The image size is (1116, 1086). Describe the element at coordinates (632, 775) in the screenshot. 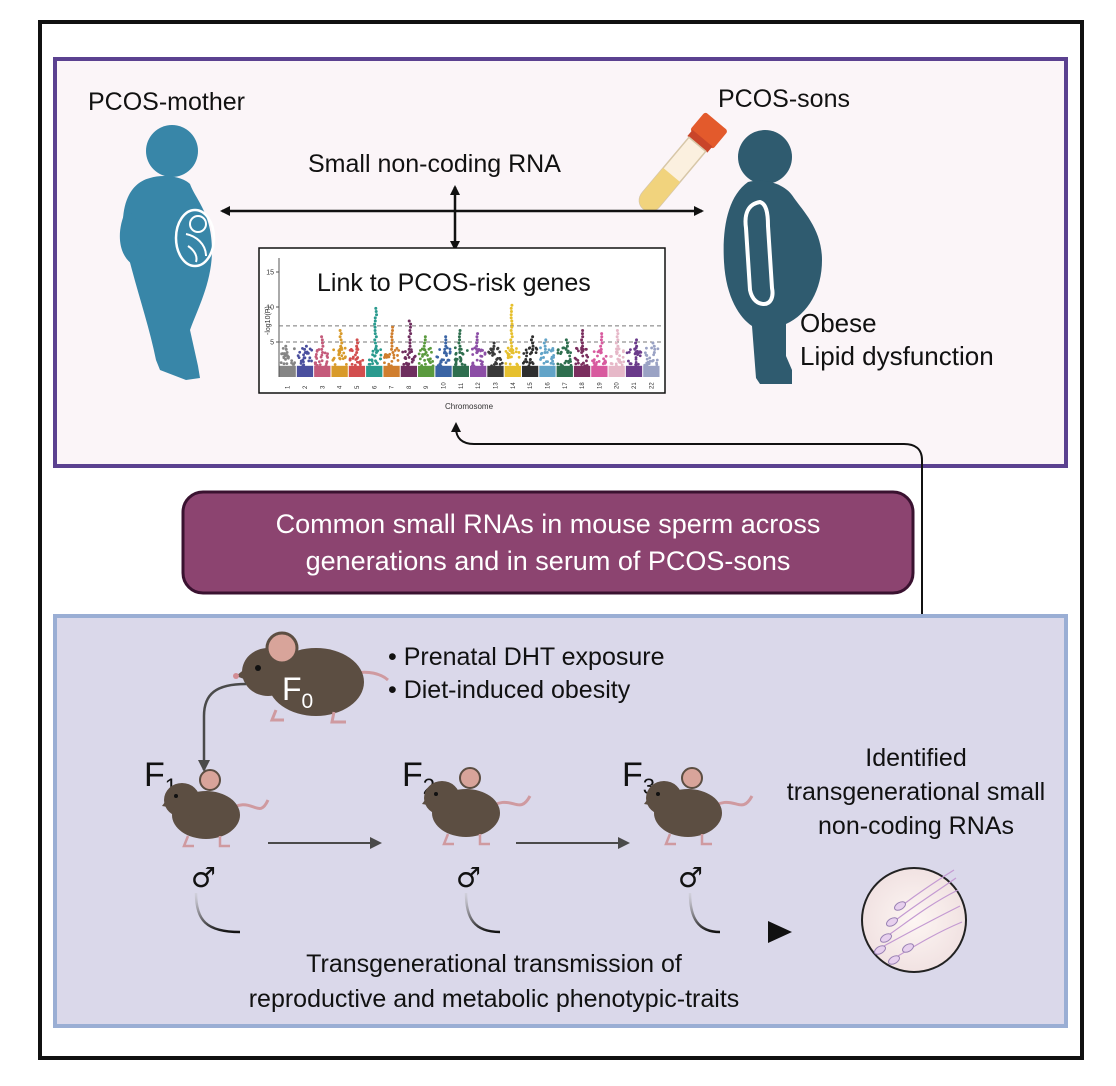

I see `f3-letter: F` at that location.